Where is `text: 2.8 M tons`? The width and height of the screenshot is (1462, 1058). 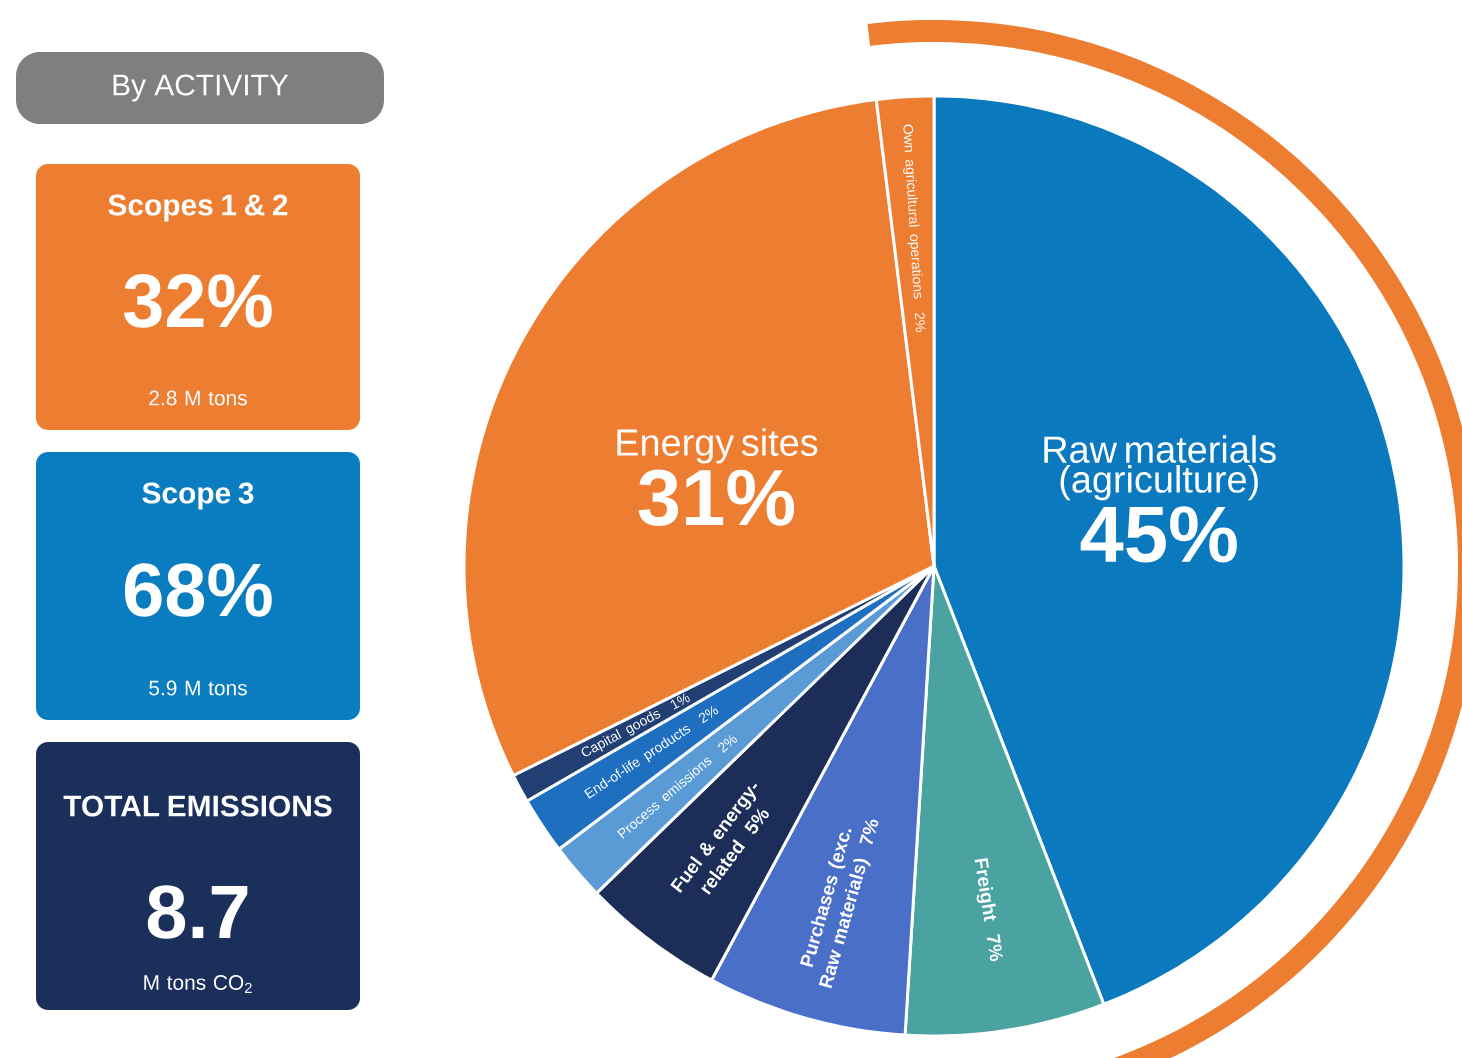
text: 2.8 M tons is located at coordinates (198, 398).